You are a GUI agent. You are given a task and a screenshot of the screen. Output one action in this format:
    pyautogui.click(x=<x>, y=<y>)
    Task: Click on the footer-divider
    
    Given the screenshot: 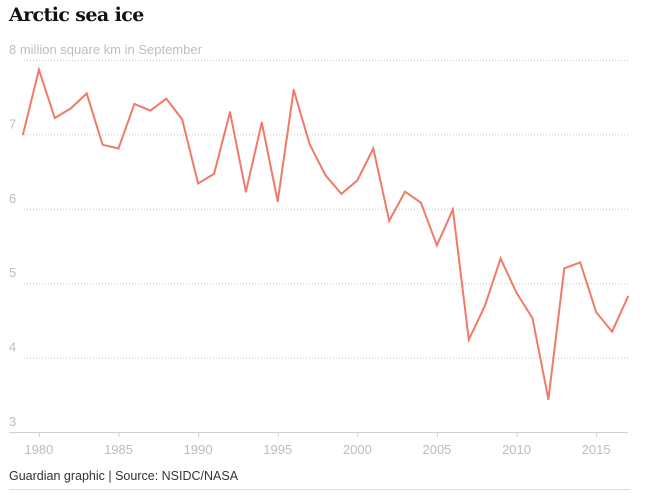 What is the action you would take?
    pyautogui.click(x=319, y=489)
    